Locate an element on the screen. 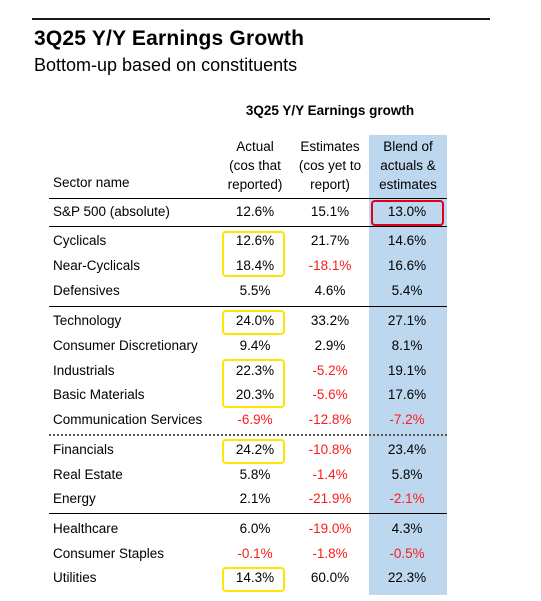 Image resolution: width=541 pixels, height=601 pixels. table-row: Communication Services -6.9% -12.8% -7.2% is located at coordinates (270, 421).